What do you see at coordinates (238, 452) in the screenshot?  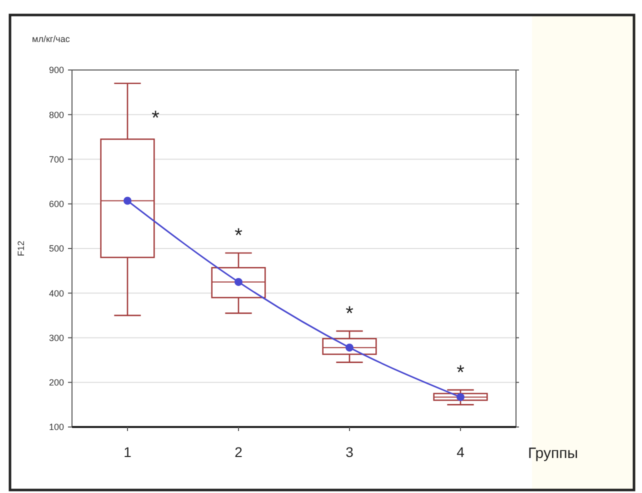 I see `x-tick-label: 2` at bounding box center [238, 452].